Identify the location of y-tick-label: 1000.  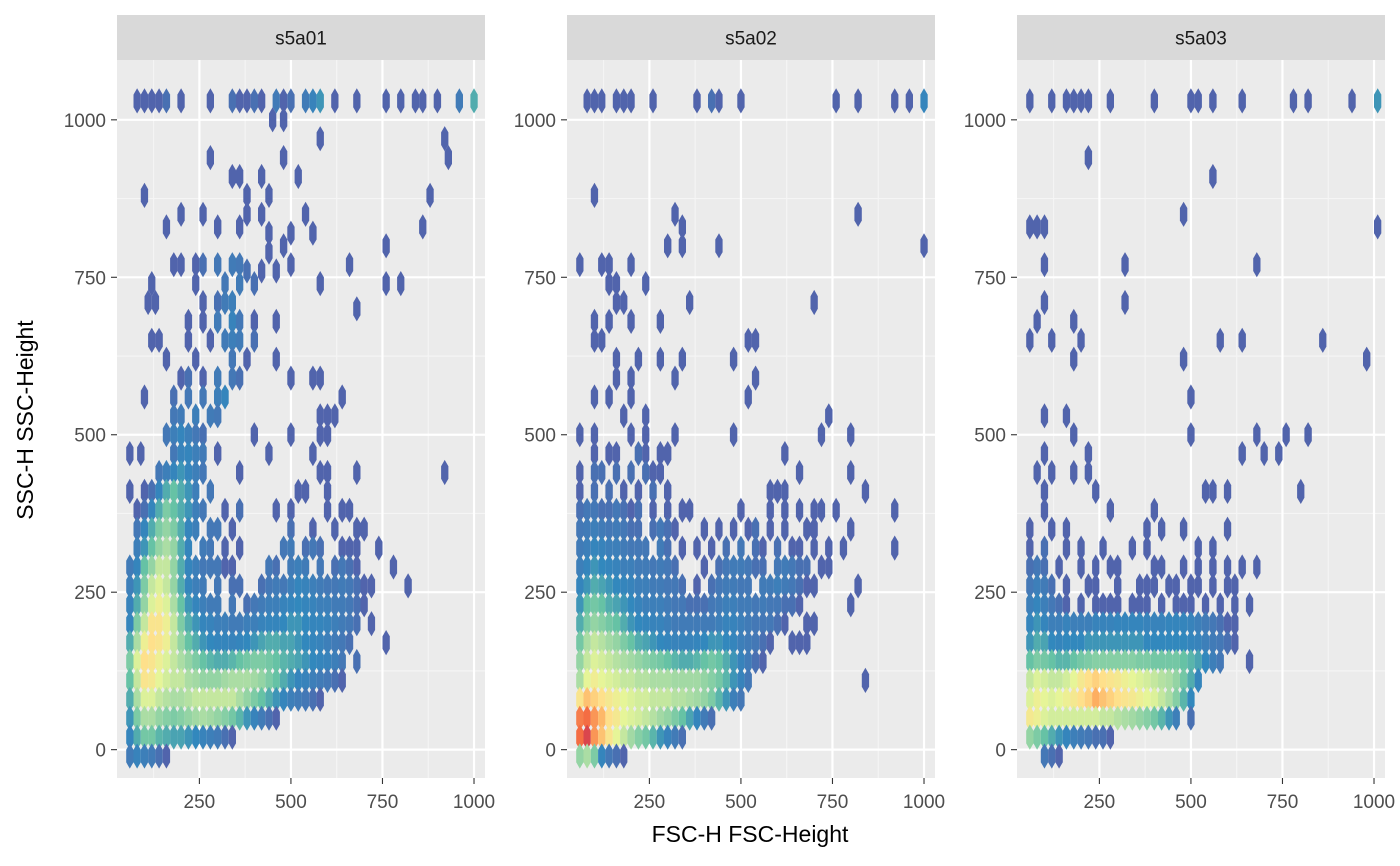
(985, 121).